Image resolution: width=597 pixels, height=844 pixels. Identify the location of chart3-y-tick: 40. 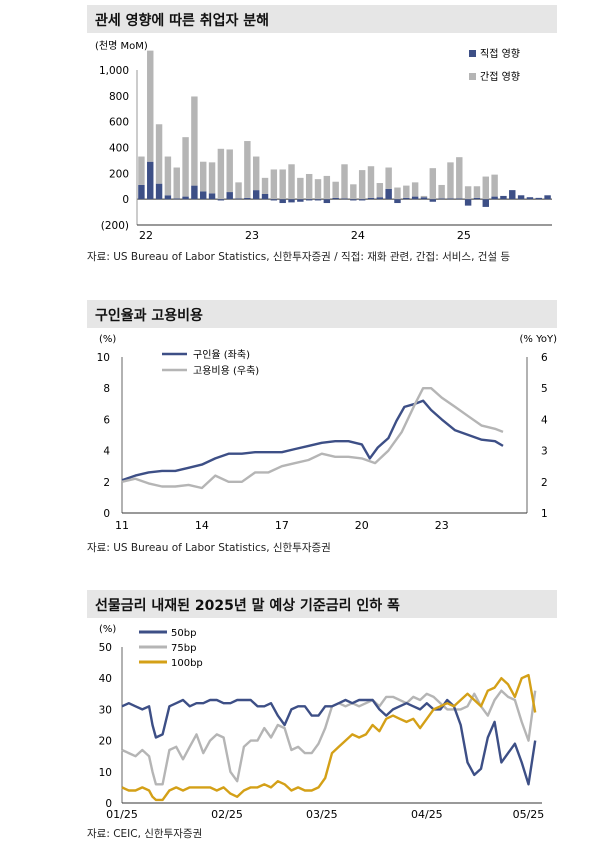
(105, 679).